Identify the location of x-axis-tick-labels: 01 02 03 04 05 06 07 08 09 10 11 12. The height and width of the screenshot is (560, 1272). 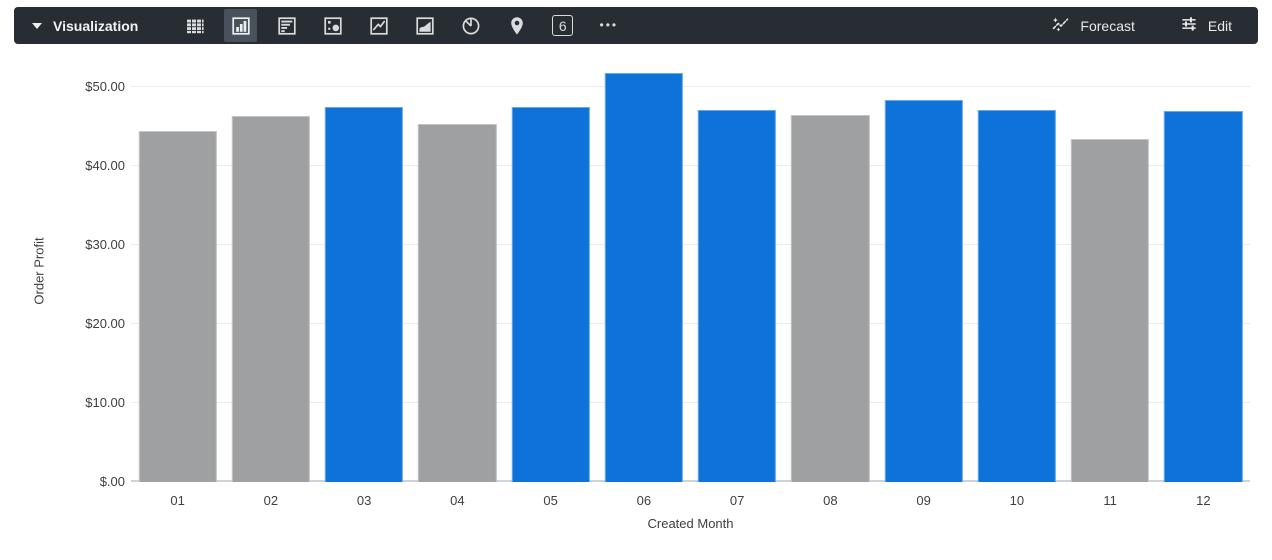
(690, 500).